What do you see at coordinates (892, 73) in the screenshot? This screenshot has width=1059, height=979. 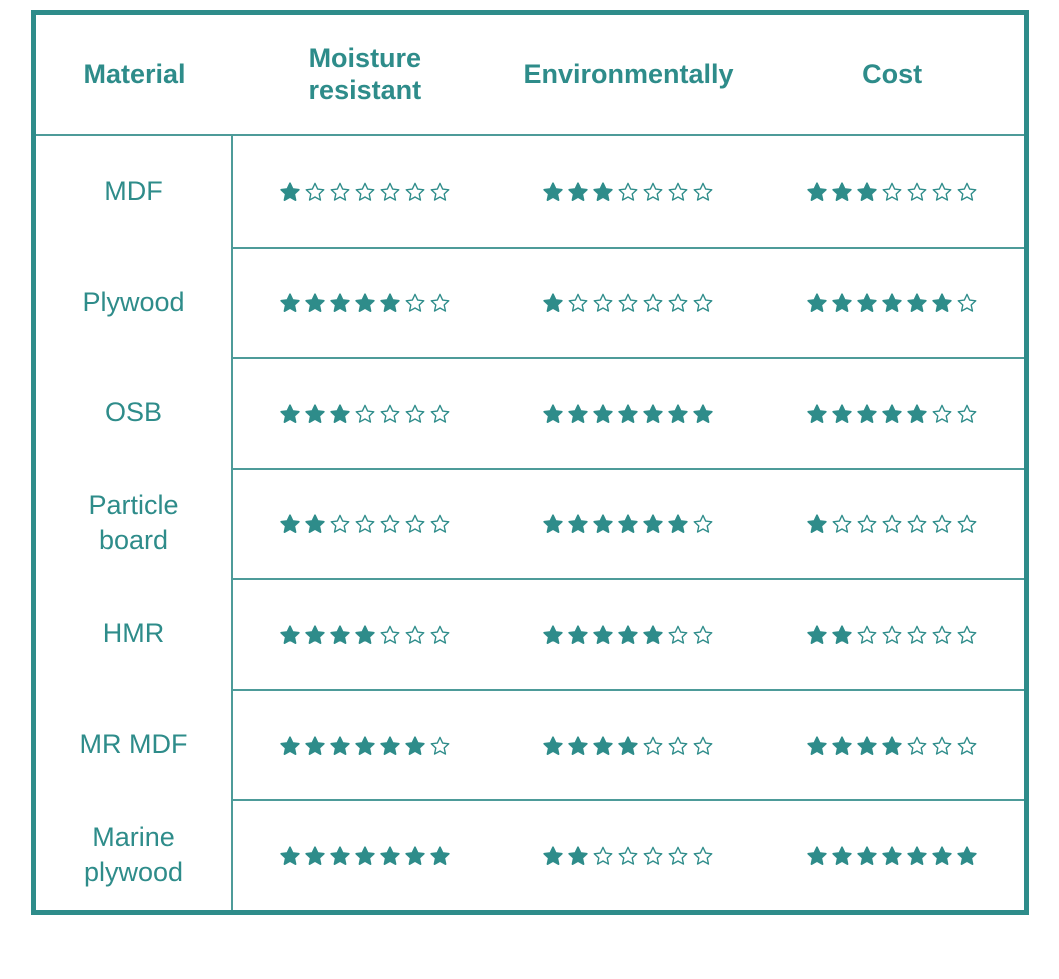 I see `column-header-label: Cost` at bounding box center [892, 73].